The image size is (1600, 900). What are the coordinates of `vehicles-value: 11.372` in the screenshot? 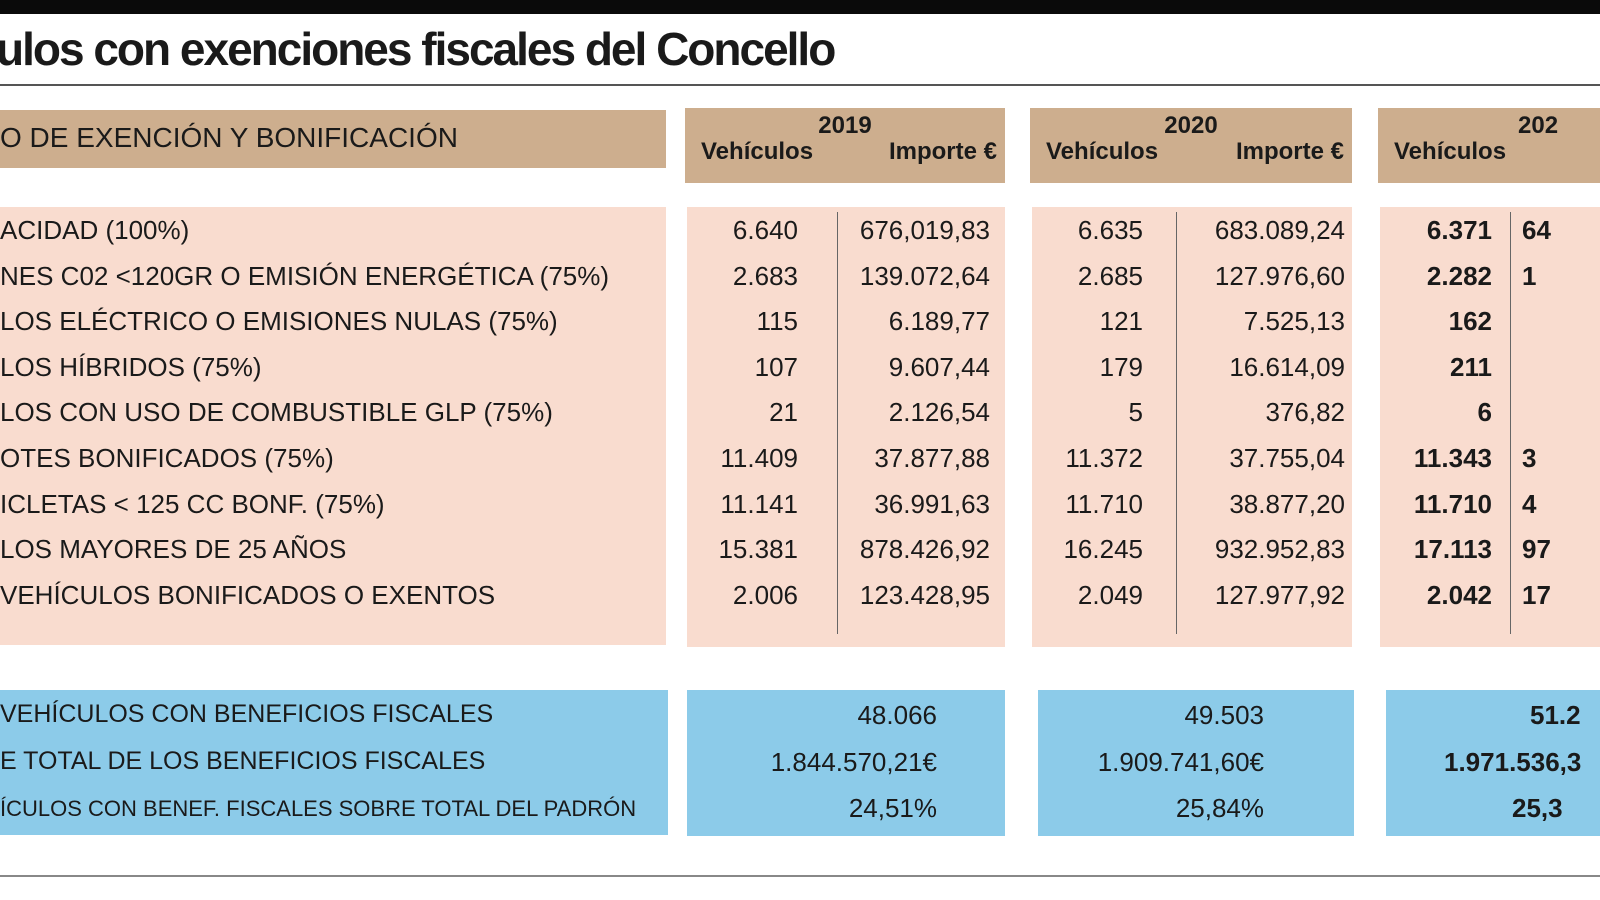 It's located at (1104, 458).